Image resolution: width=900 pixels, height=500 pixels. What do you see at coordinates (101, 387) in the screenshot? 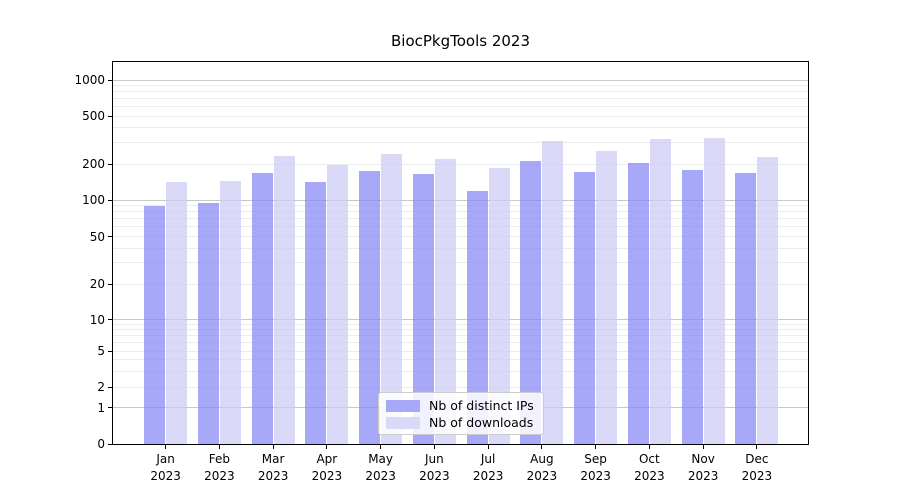
I see `y-axis-tick-label: 2` at bounding box center [101, 387].